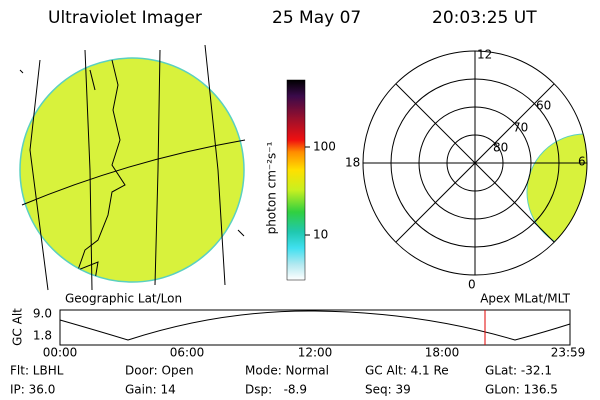  What do you see at coordinates (37, 371) in the screenshot?
I see `status-field: Flt: LBHL` at bounding box center [37, 371].